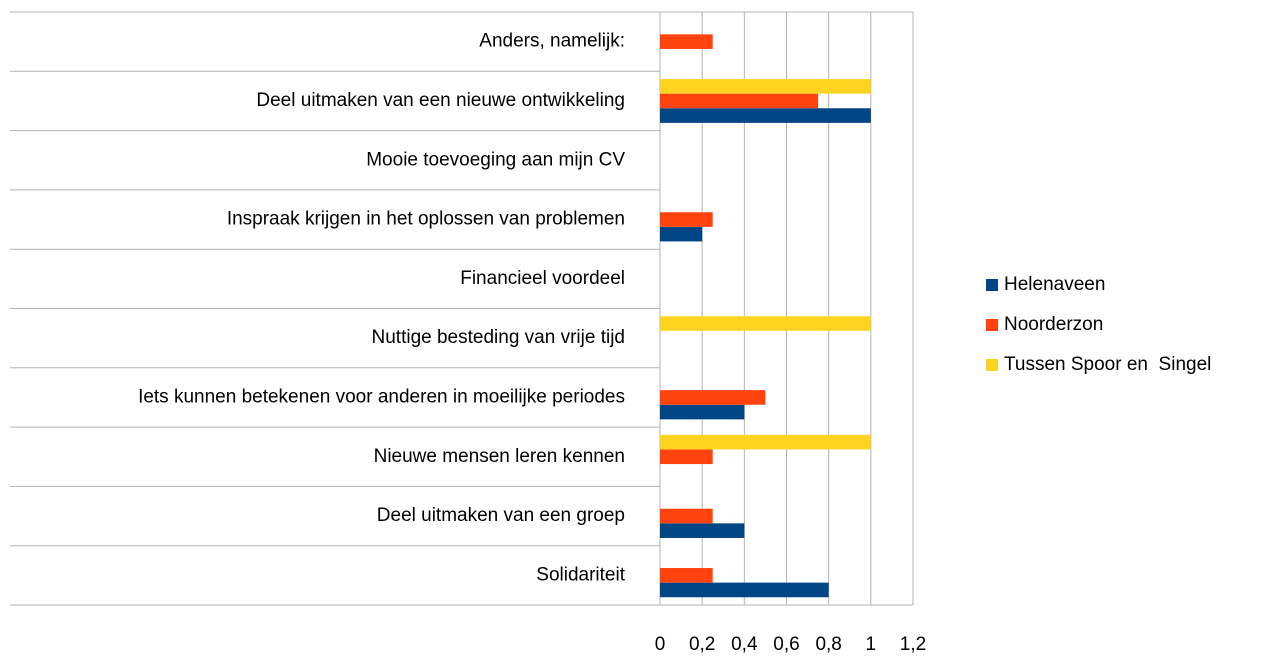  Describe the element at coordinates (495, 159) in the screenshot. I see `y-tick-label: Mooie toevoeging aan mijn CV` at that location.